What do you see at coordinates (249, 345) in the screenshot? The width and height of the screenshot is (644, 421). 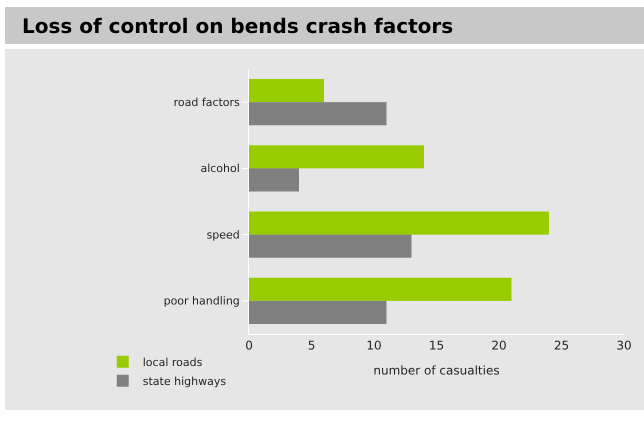 I see `x-tick-label: 0` at bounding box center [249, 345].